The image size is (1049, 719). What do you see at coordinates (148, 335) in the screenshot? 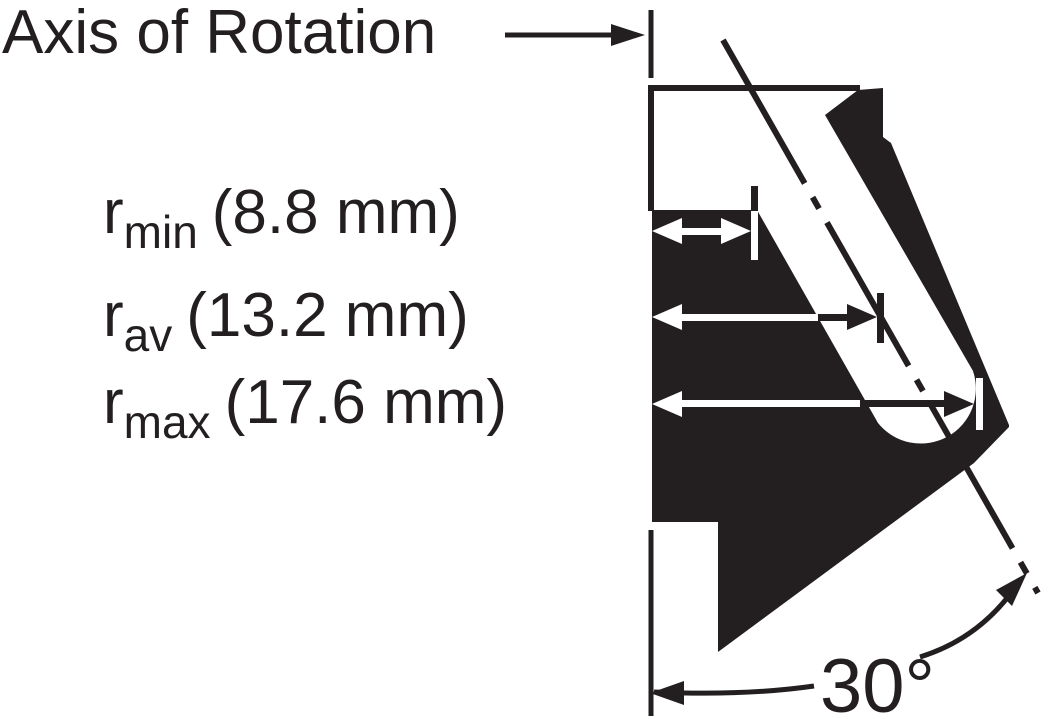
I see `r-av-subscript: av` at bounding box center [148, 335].